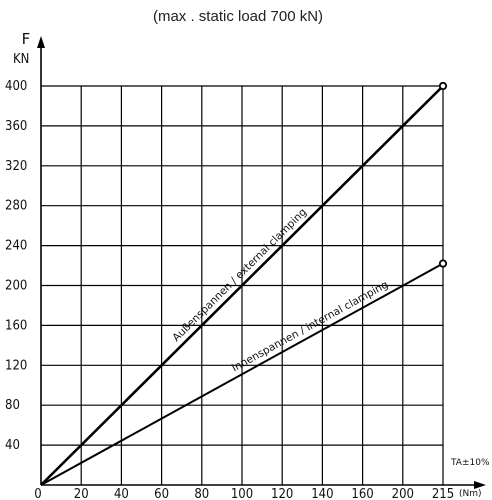  What do you see at coordinates (16, 126) in the screenshot?
I see `y-tick-label: 360` at bounding box center [16, 126].